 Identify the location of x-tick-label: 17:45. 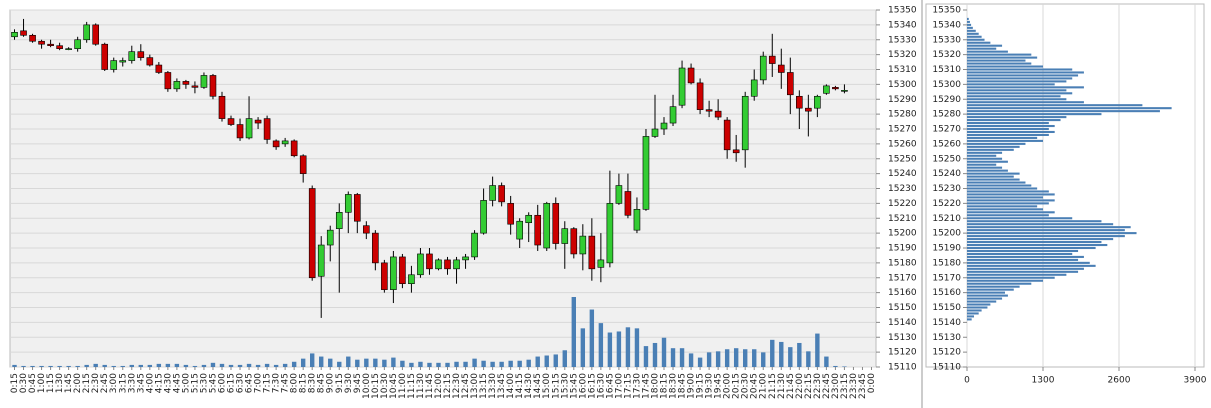
(646, 386).